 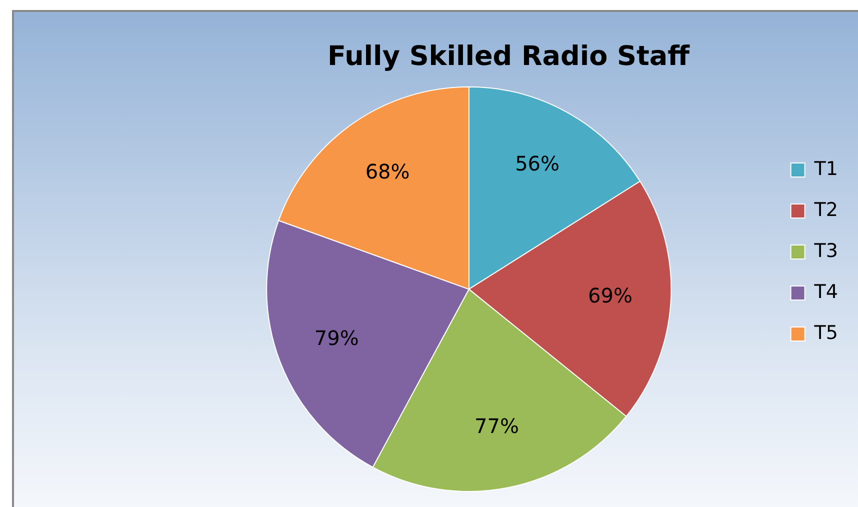 I want to click on data-label: 68%, so click(x=387, y=172).